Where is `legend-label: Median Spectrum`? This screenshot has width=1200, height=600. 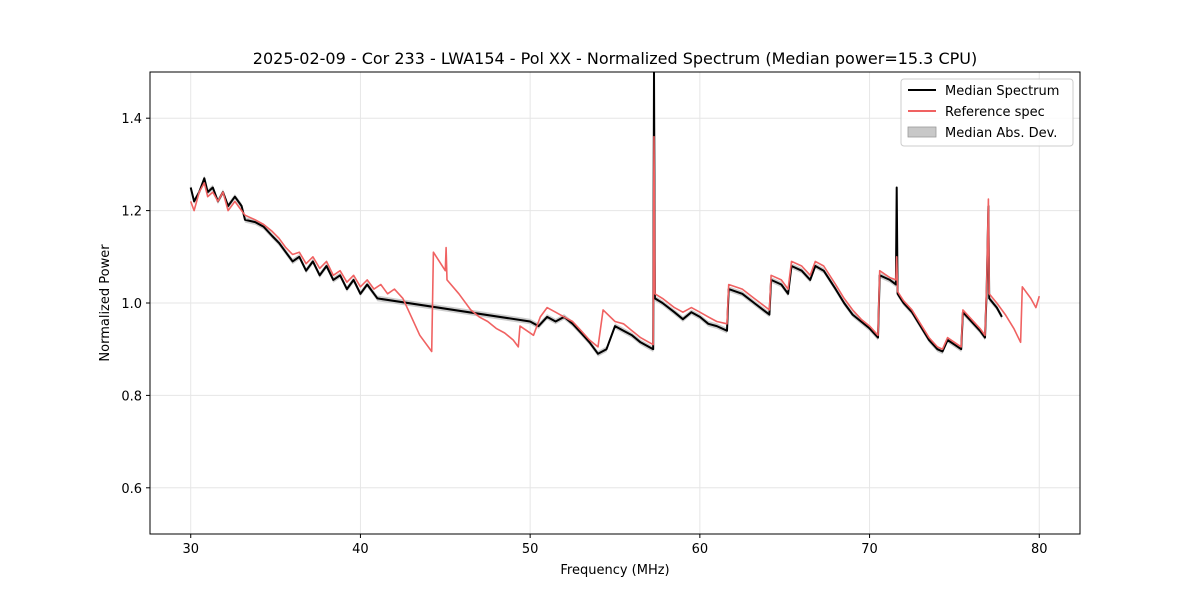 legend-label: Median Spectrum is located at coordinates (1002, 91).